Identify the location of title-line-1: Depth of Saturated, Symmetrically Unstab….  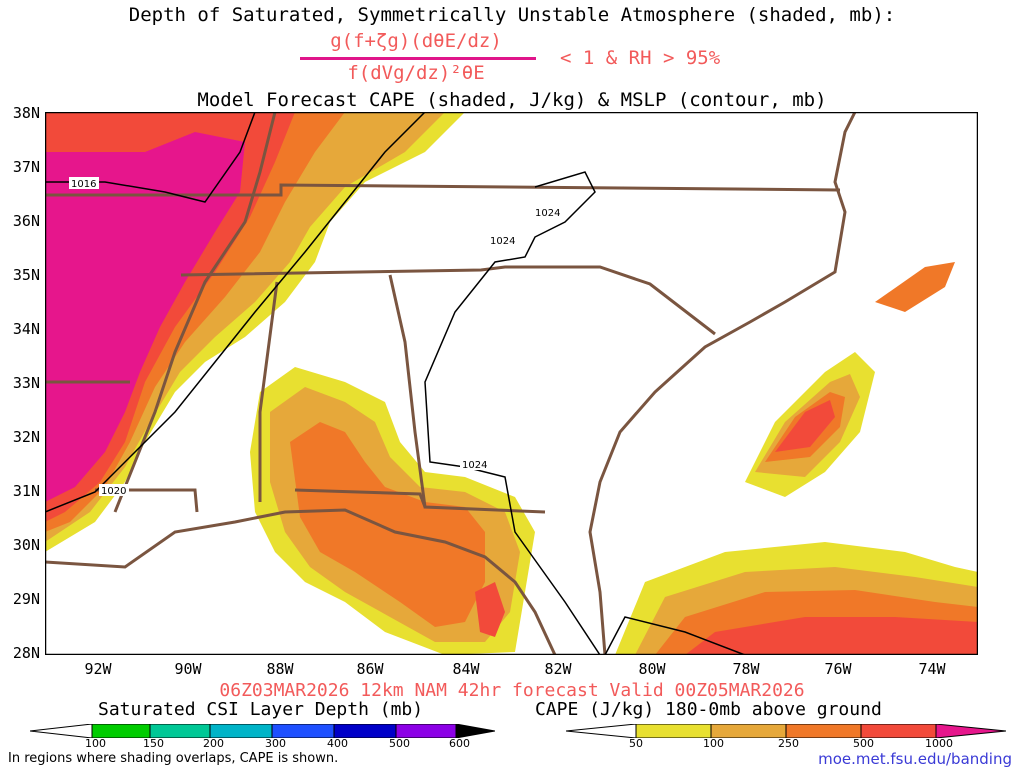
(512, 15).